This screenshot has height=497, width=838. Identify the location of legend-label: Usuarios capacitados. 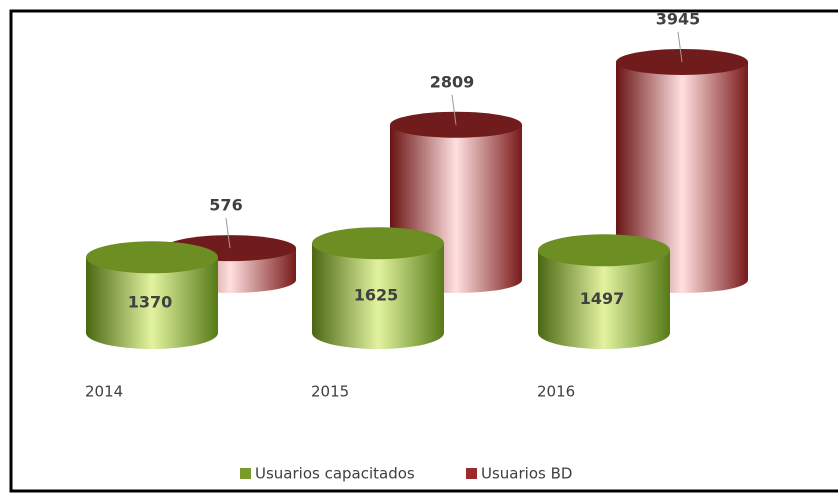
(335, 474).